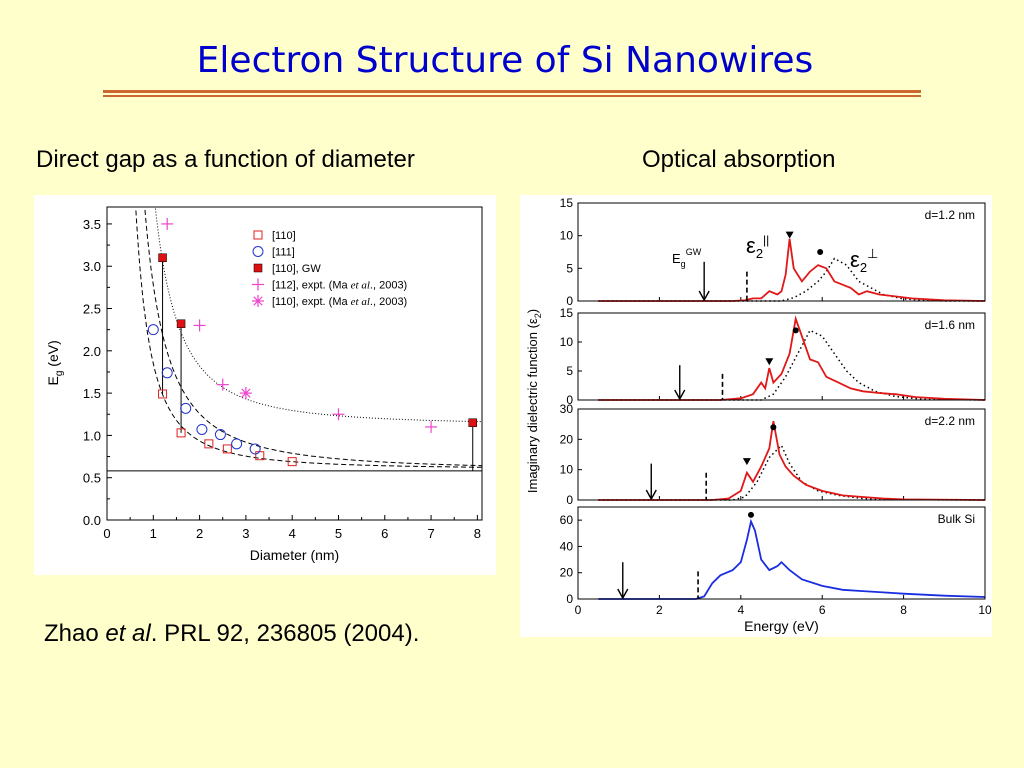 The height and width of the screenshot is (768, 1024). Describe the element at coordinates (284, 236) in the screenshot. I see `legend-entry: [110]` at that location.